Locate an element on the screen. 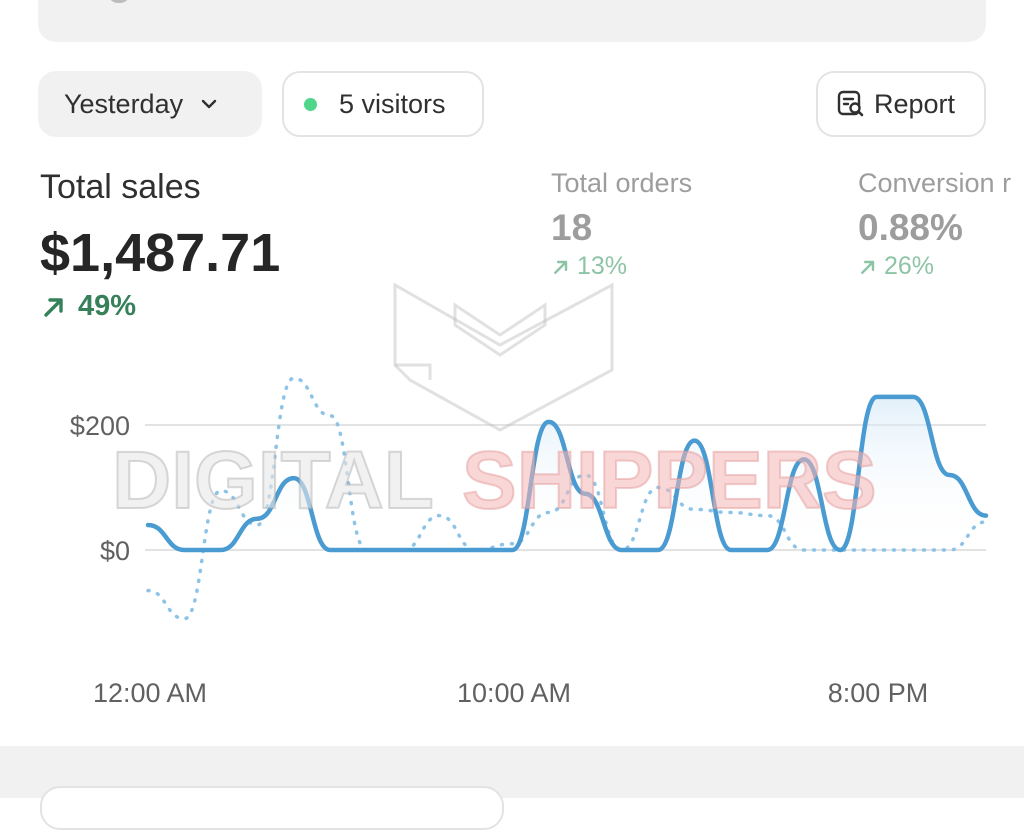 Image resolution: width=1024 pixels, height=830 pixels. date-range-label: Yesterday is located at coordinates (124, 103).